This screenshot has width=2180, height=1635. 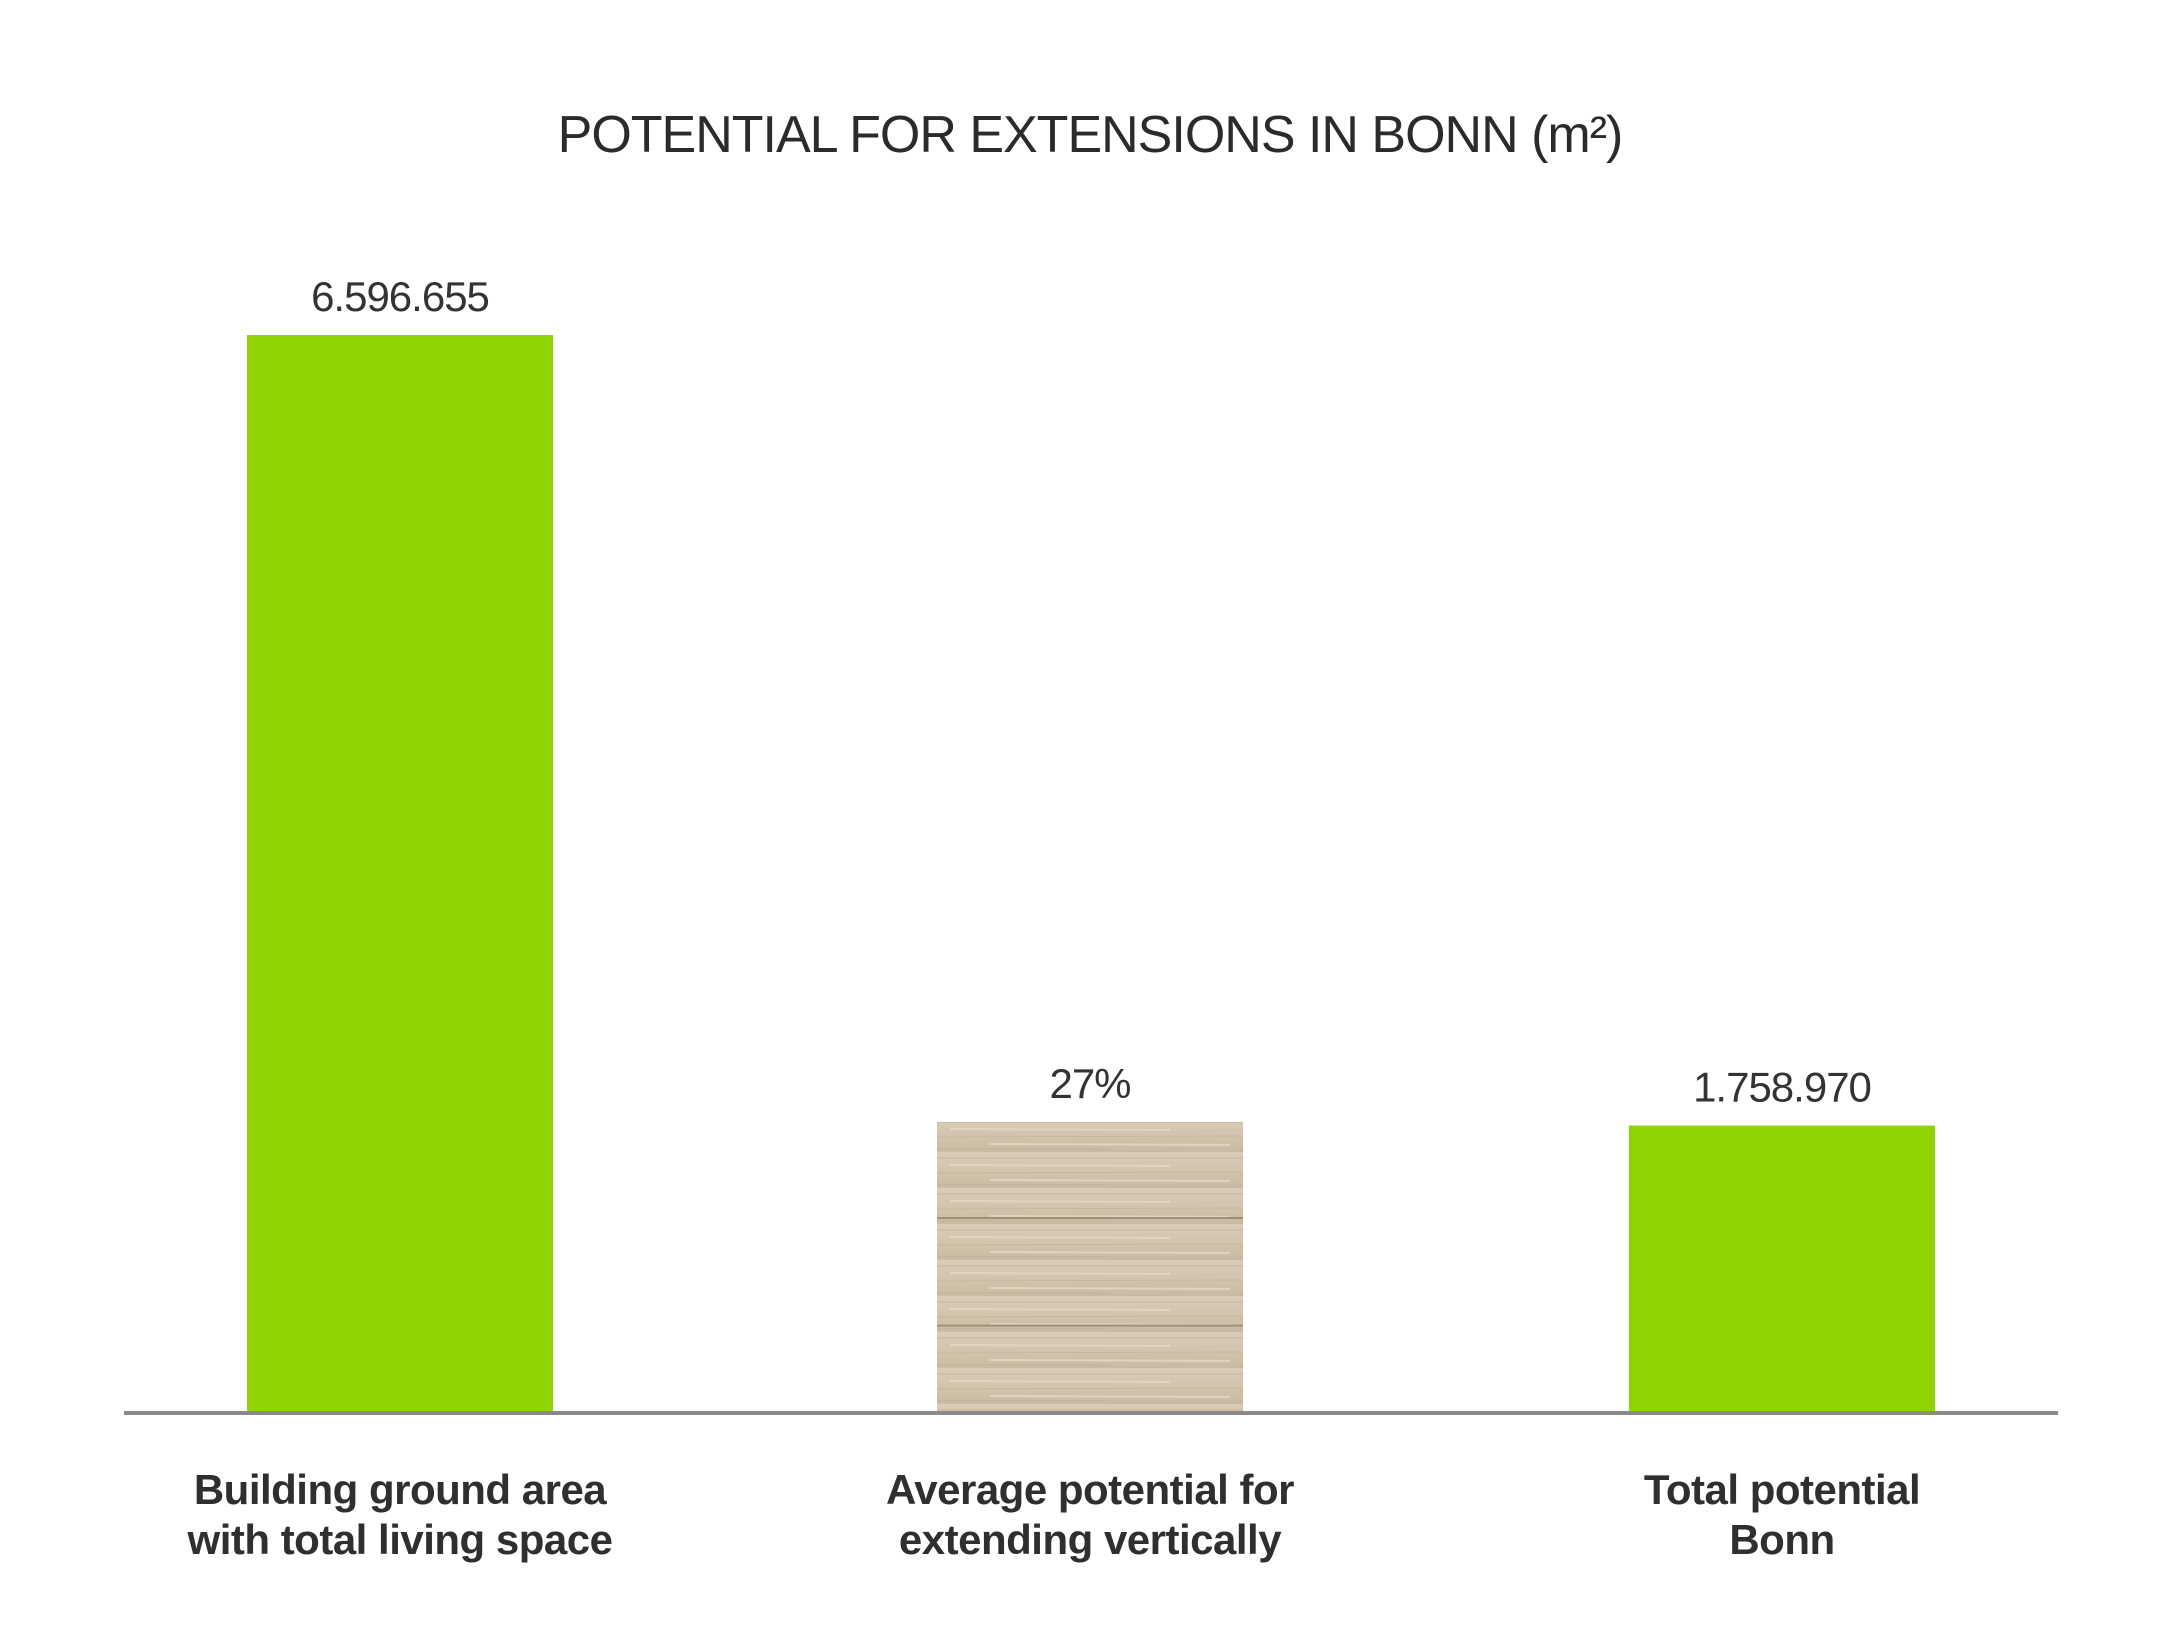 What do you see at coordinates (1782, 1489) in the screenshot?
I see `category-label-3-line-1: Total potential` at bounding box center [1782, 1489].